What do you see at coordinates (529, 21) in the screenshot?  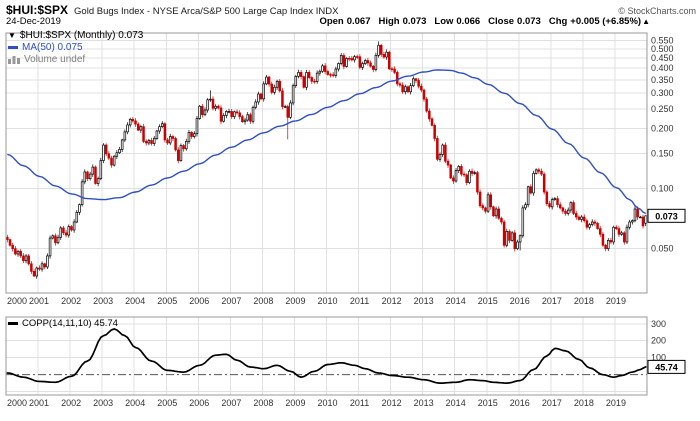 I see `close-value: 0.073` at bounding box center [529, 21].